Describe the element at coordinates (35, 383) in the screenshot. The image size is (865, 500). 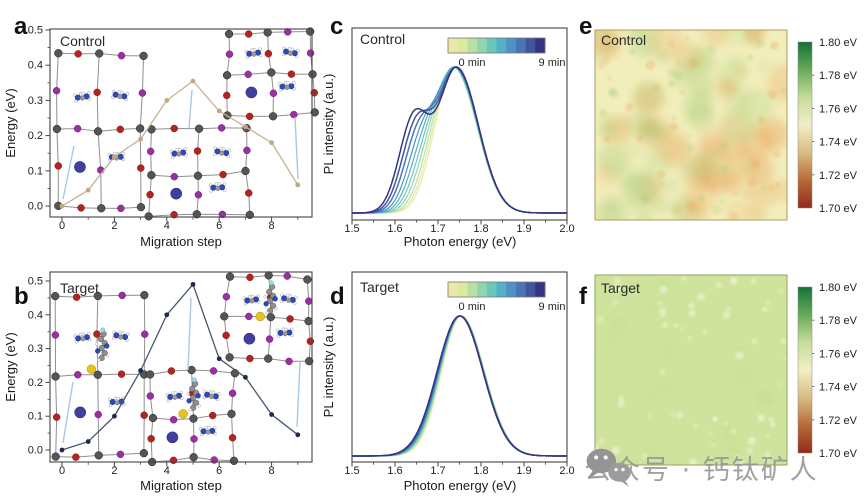
I see `tick-label: 0.2` at that location.